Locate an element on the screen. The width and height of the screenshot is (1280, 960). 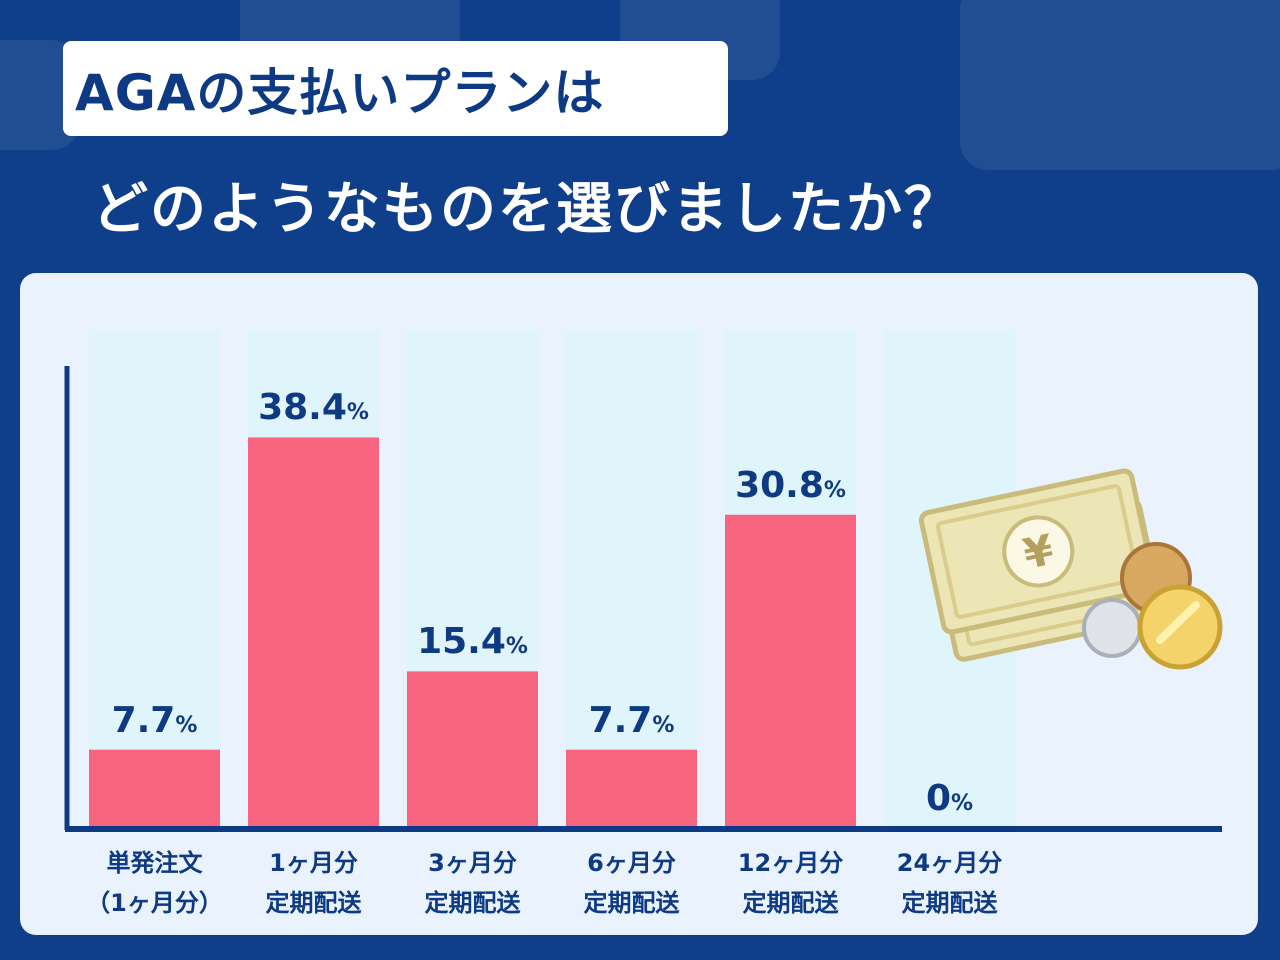
page-subtitle-question: どのようなものを選びましたか？ is located at coordinates (527, 209).